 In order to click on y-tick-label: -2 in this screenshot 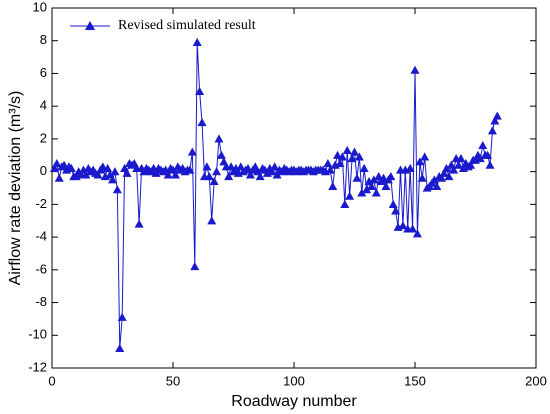, I will do `click(41, 203)`.